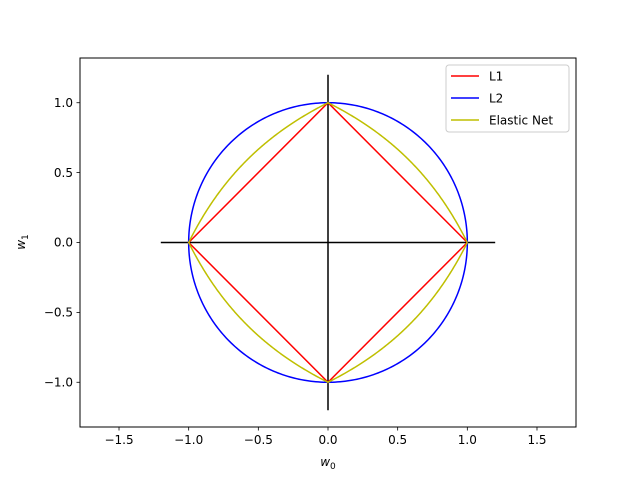 The image size is (640, 480). What do you see at coordinates (327, 440) in the screenshot?
I see `x-tick-label: 0.0` at bounding box center [327, 440].